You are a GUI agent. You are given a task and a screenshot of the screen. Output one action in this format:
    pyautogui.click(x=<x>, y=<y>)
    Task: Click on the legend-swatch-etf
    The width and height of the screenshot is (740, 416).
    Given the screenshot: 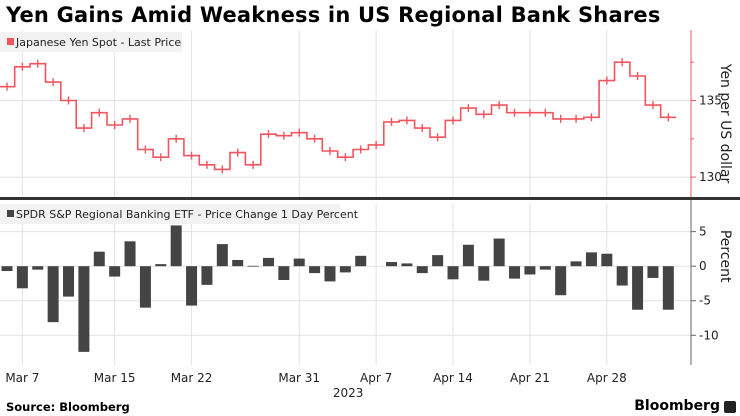 What is the action you would take?
    pyautogui.click(x=10, y=213)
    